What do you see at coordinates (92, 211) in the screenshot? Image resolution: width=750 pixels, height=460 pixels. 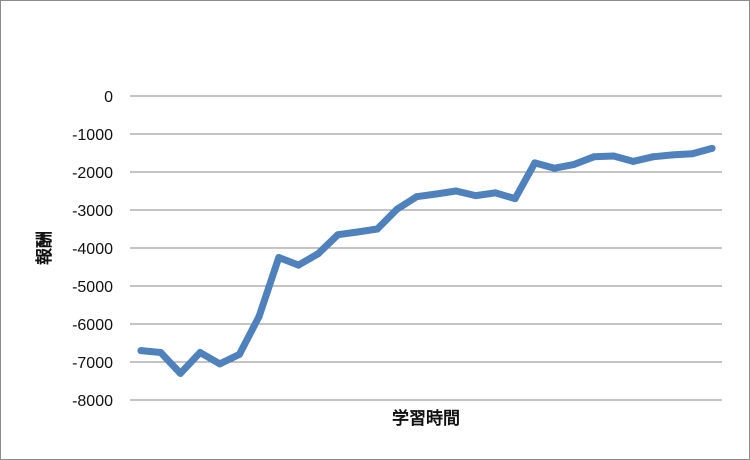 I see `y-tick-label: -3000` at bounding box center [92, 211].